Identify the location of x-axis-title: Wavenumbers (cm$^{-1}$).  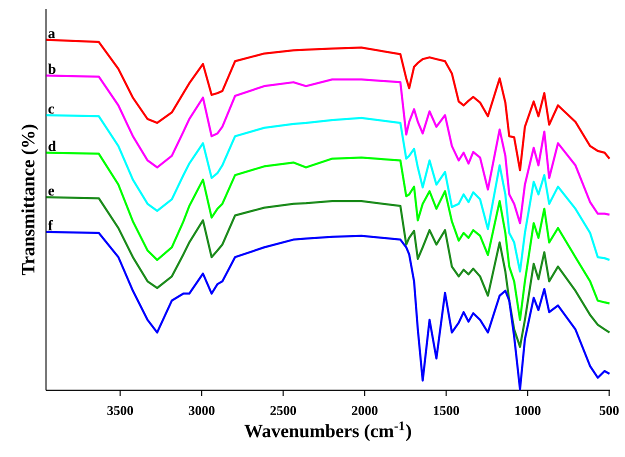
(327, 432).